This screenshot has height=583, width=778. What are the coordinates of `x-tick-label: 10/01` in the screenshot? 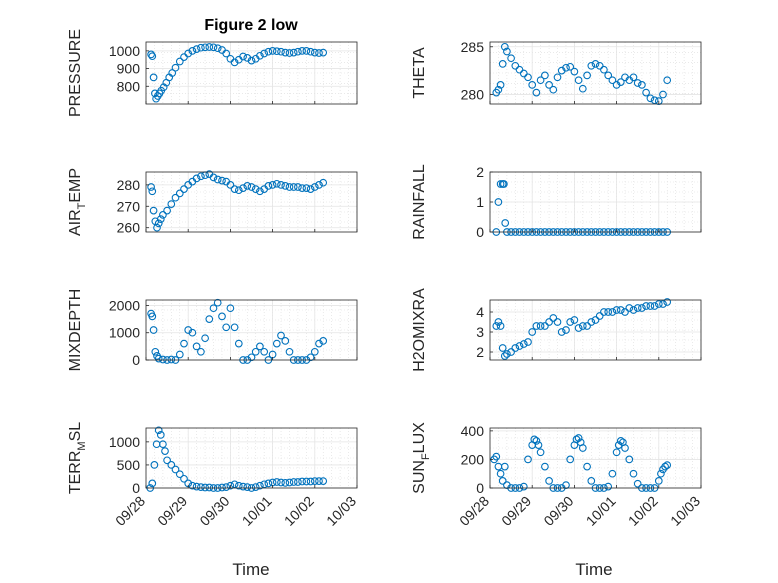 It's located at (257, 511).